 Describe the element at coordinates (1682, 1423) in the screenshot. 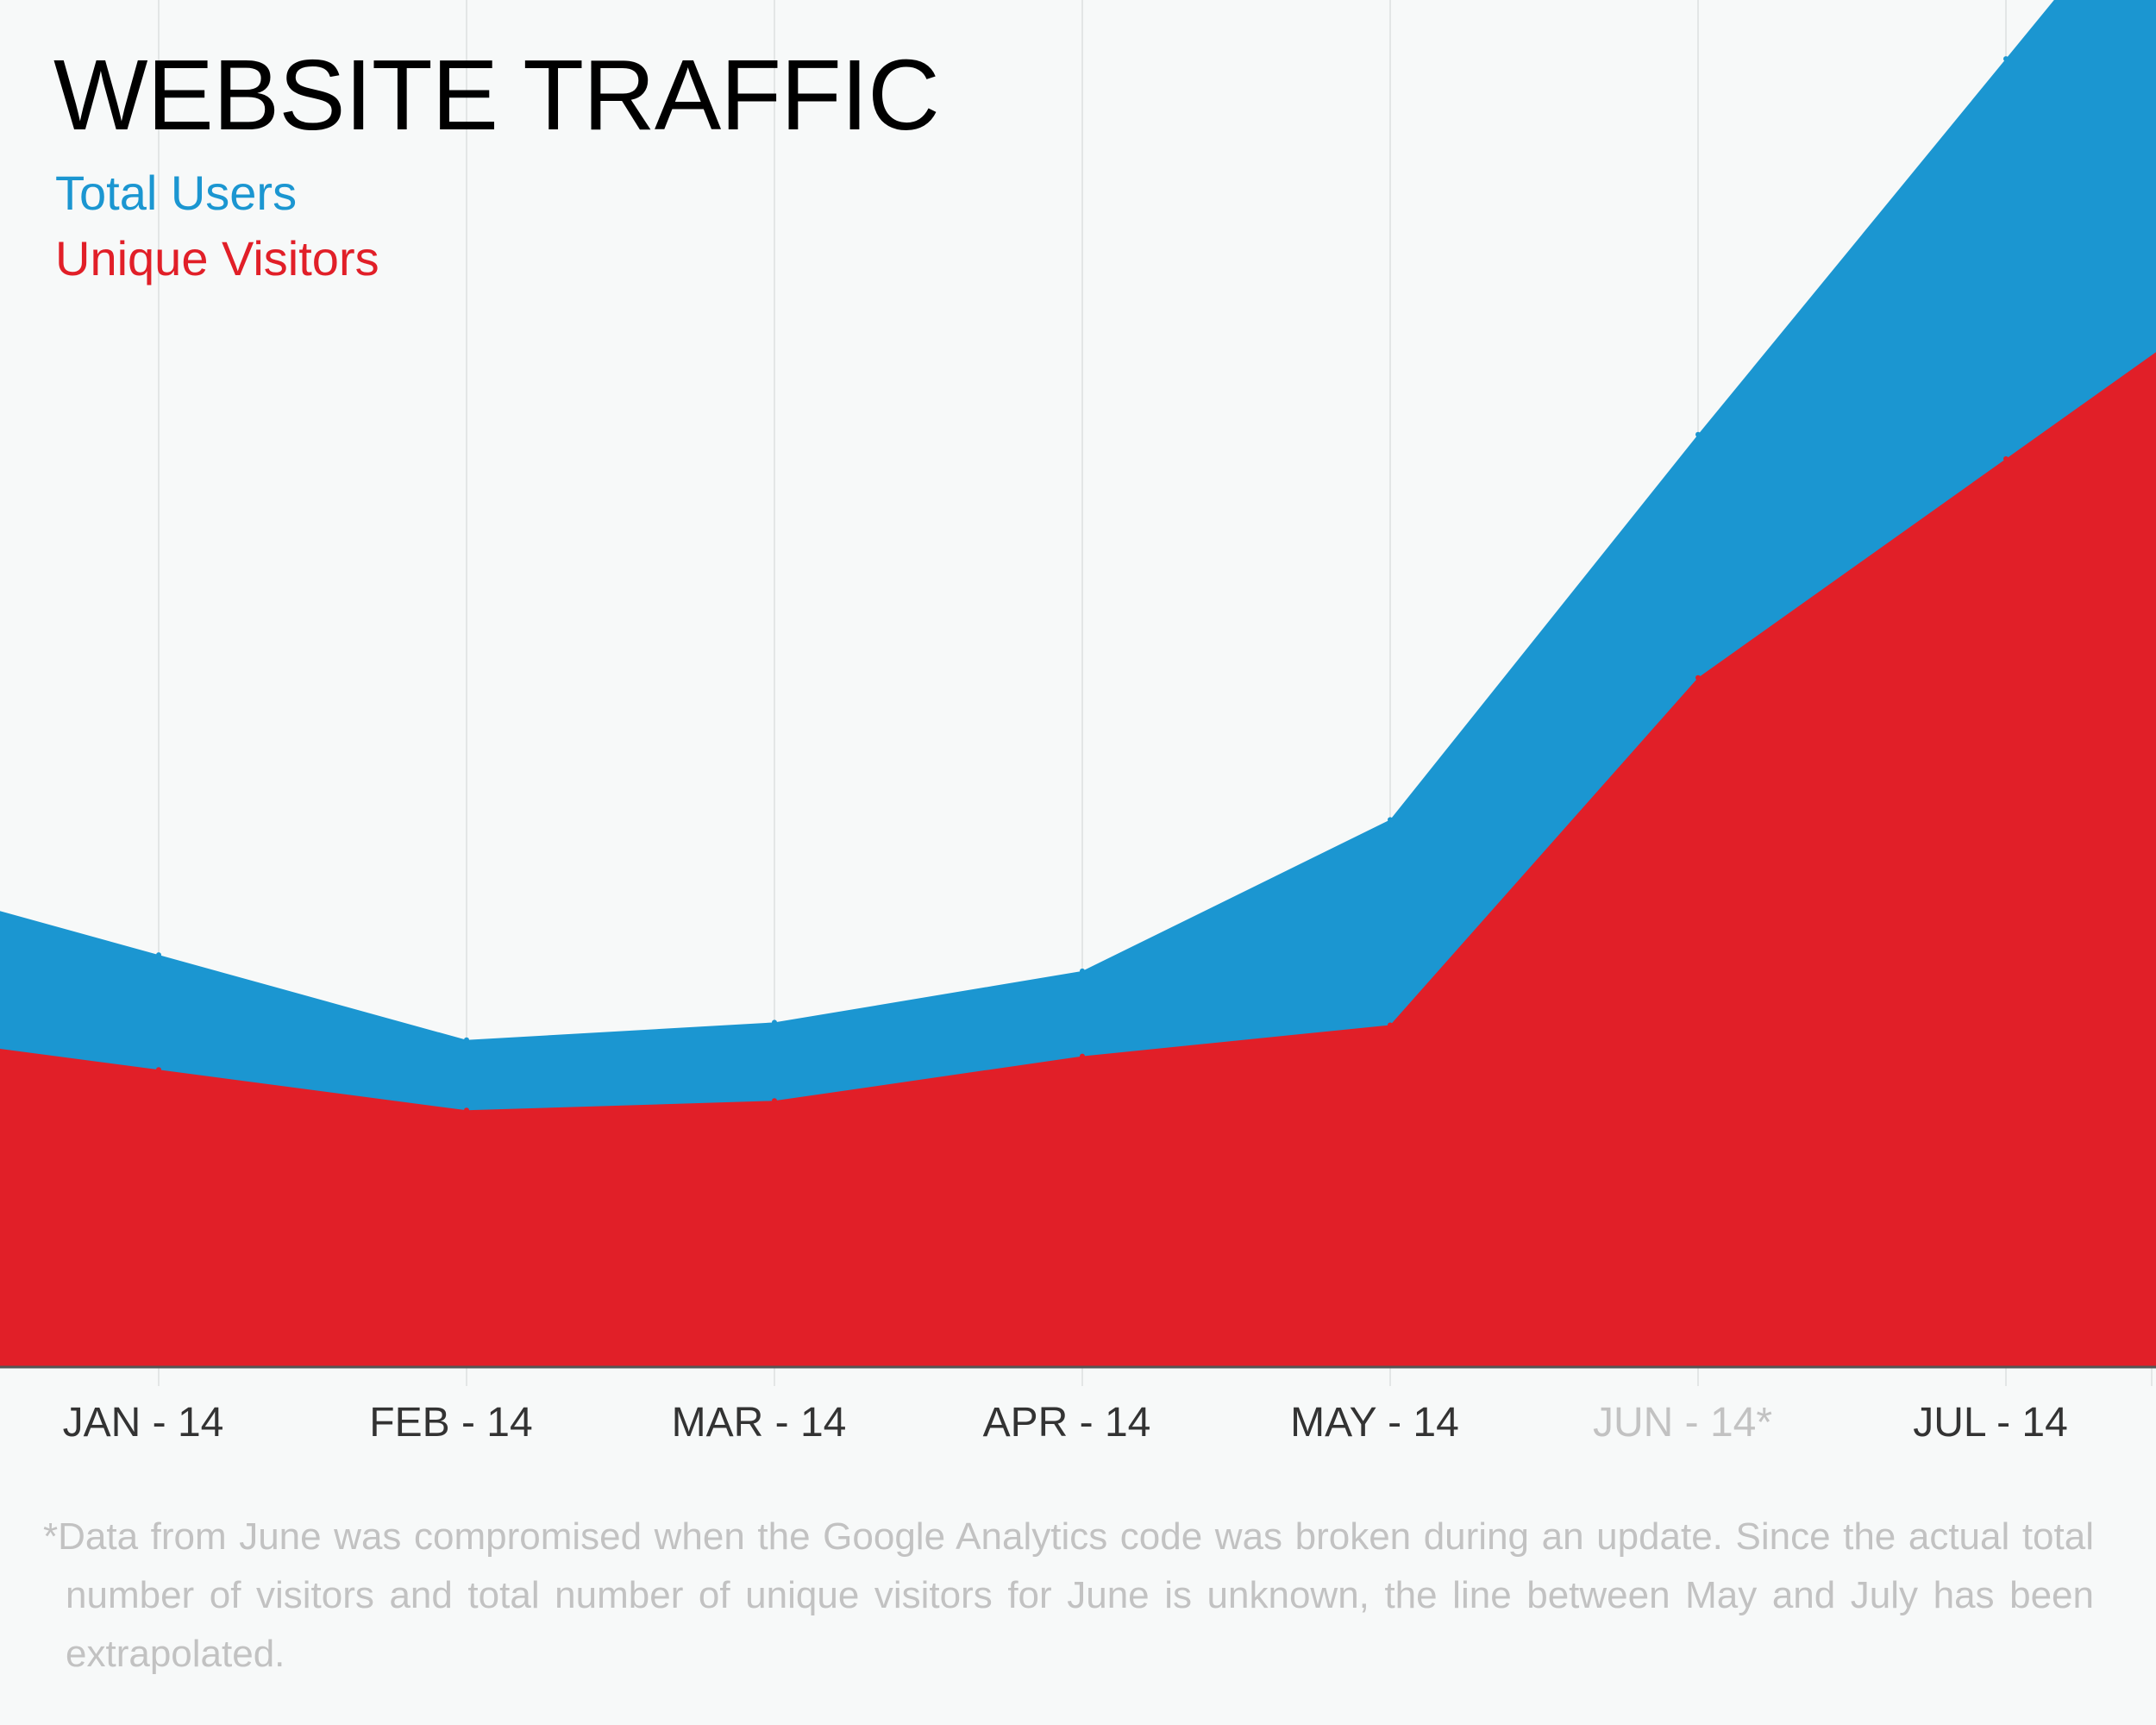

I see `x-tick-label-5: JUN - 14*` at that location.